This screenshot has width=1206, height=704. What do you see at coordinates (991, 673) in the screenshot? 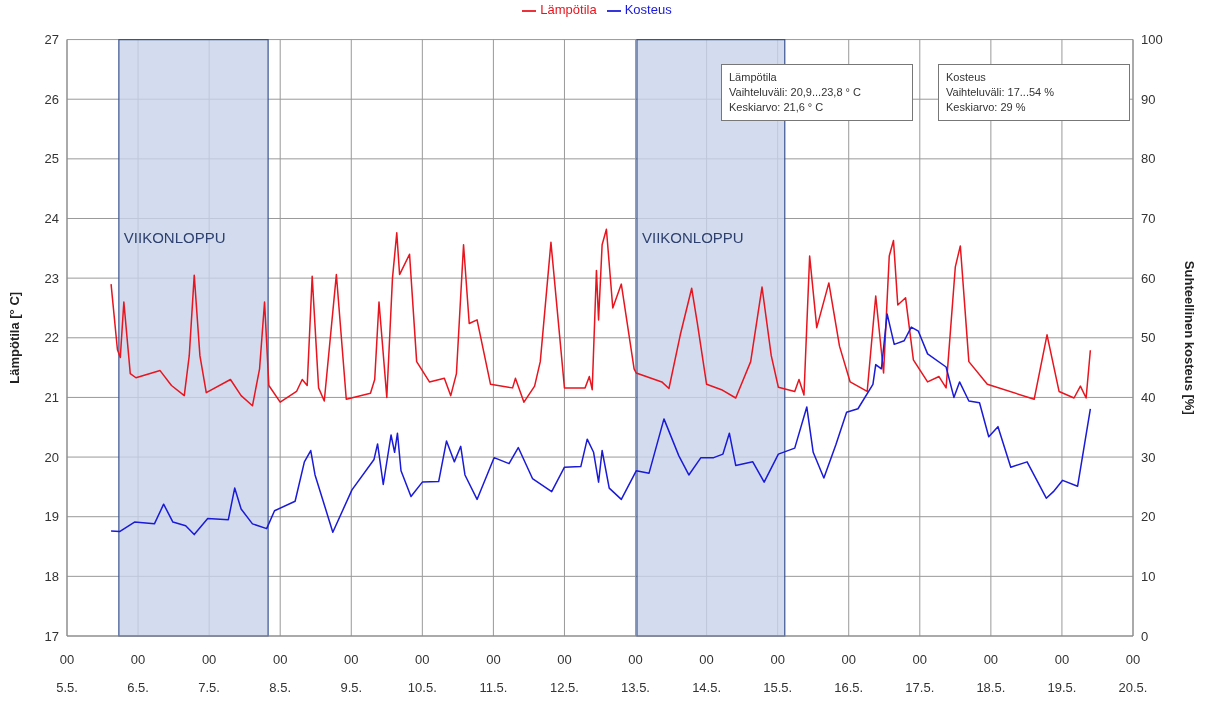
I see `x-tick-label: 00 18.5.` at bounding box center [991, 673].